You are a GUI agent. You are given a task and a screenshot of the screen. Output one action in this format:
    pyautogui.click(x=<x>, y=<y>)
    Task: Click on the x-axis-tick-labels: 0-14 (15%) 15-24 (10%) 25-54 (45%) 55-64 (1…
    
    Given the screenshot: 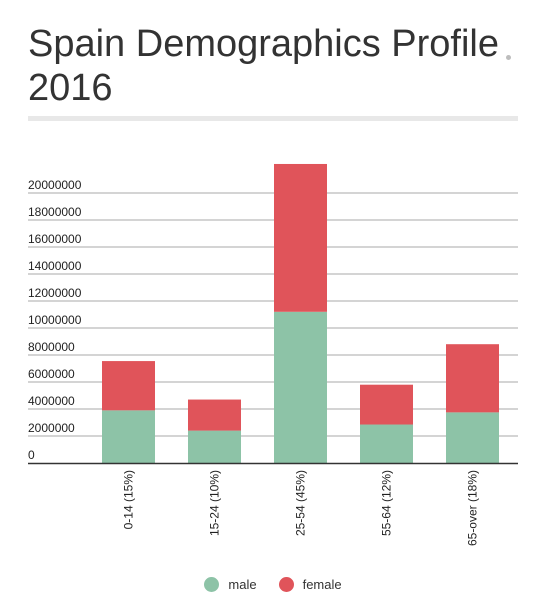 What is the action you would take?
    pyautogui.click(x=301, y=508)
    